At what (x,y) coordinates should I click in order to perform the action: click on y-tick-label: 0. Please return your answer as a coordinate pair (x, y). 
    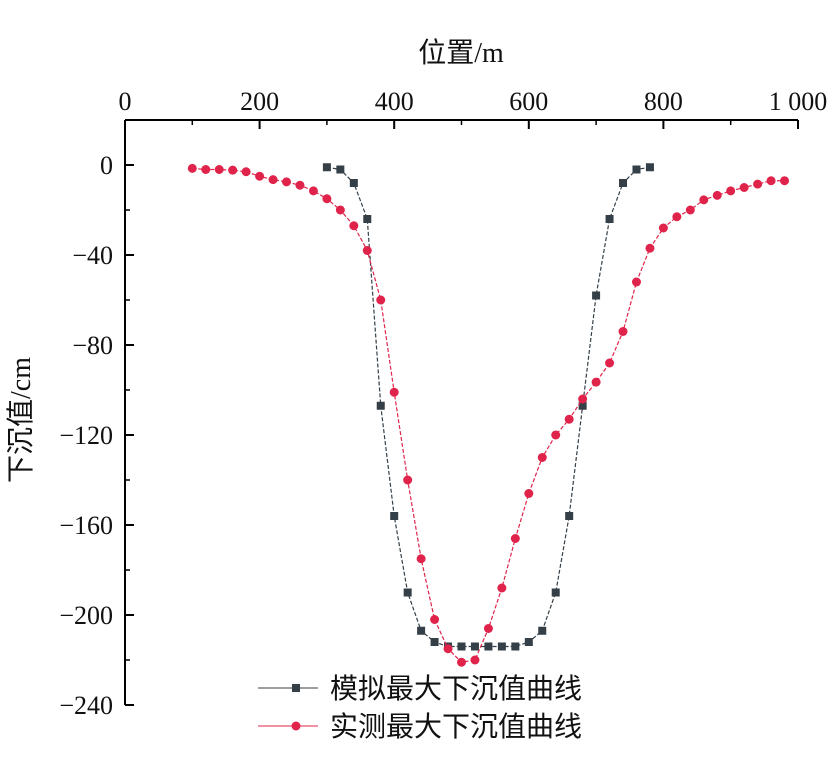
    Looking at the image, I should click on (106, 165).